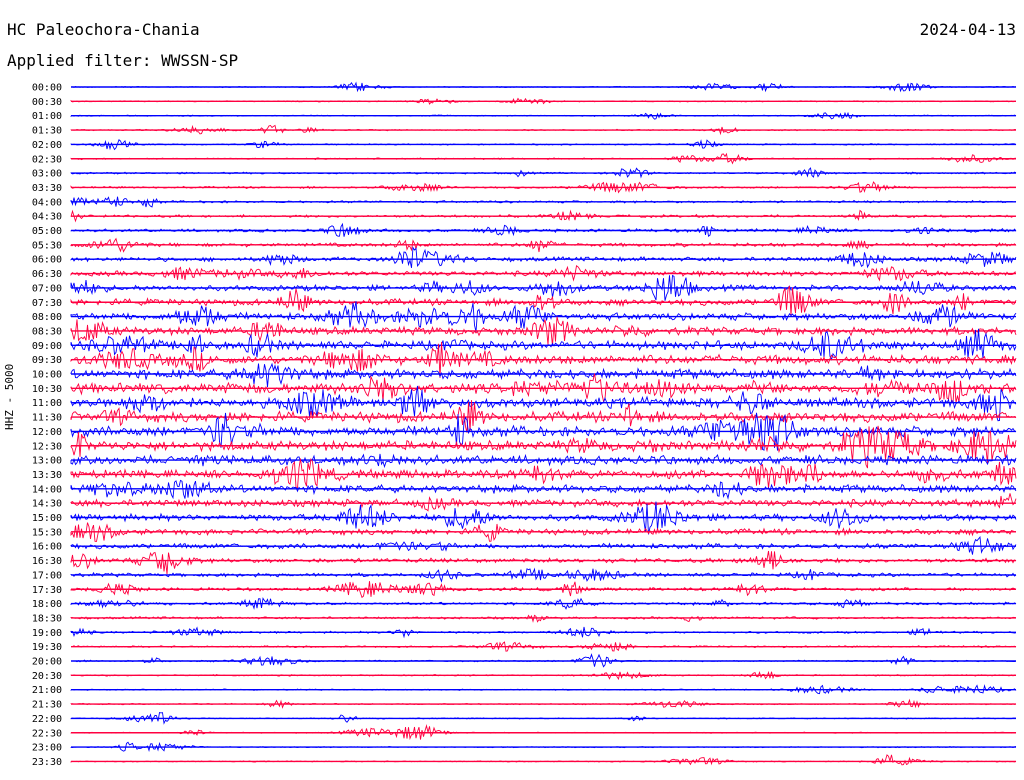  I want to click on time-tick-label: 12:30, so click(47, 446).